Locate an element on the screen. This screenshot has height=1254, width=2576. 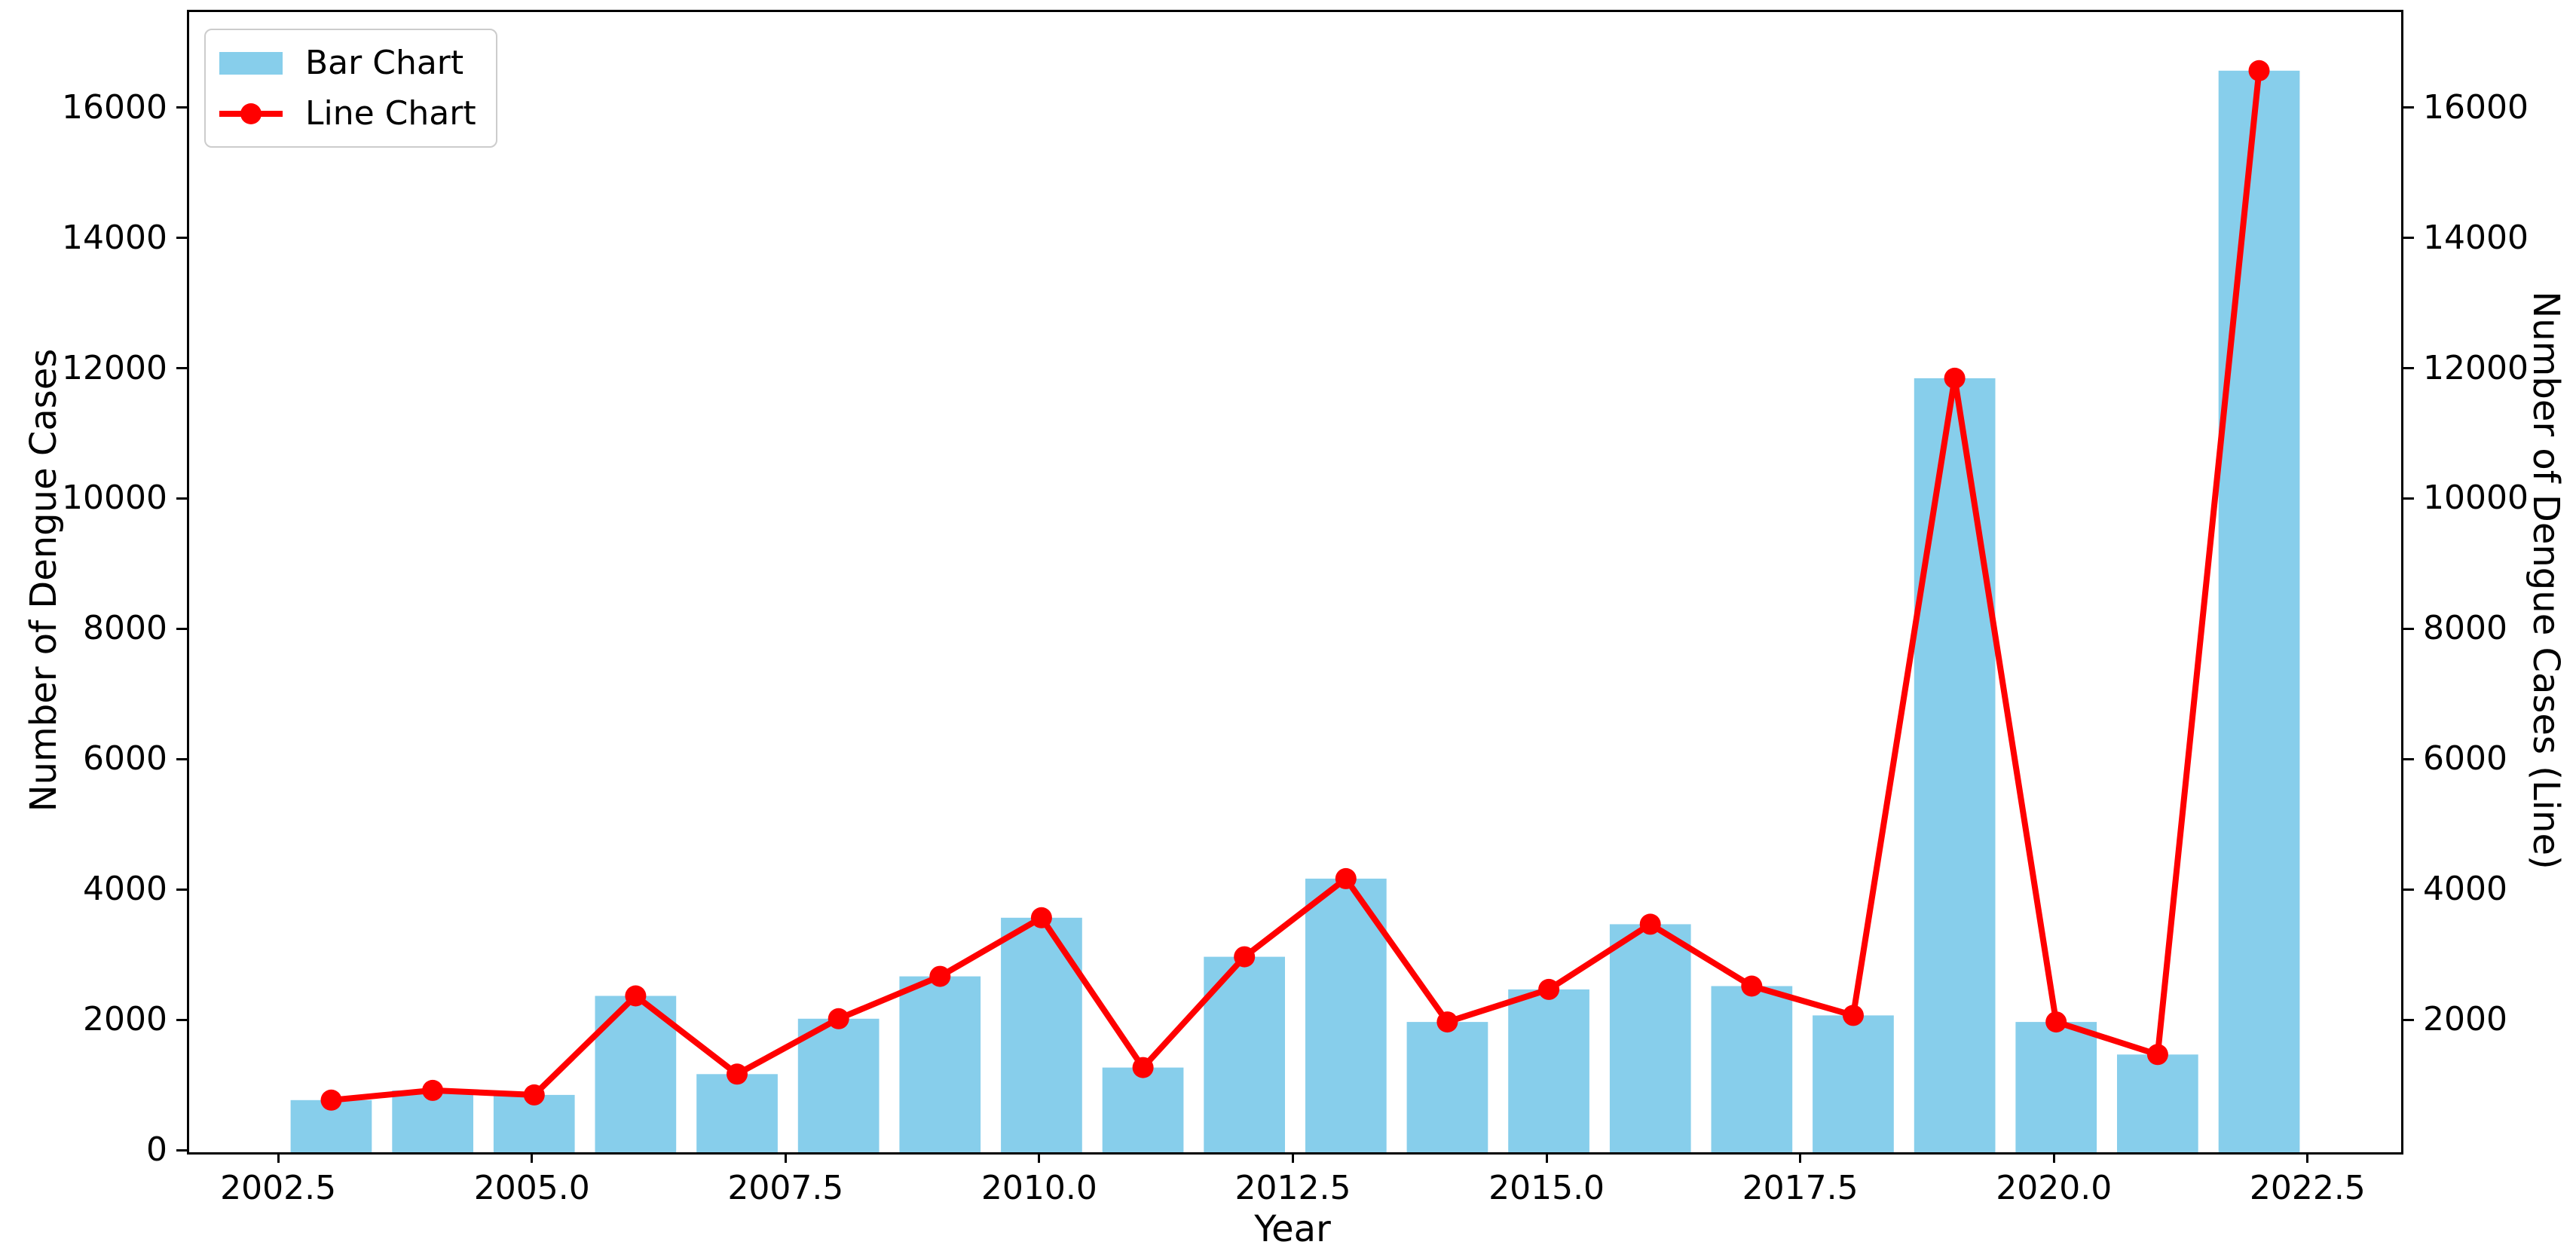
bar-2021 is located at coordinates (2157, 1103).